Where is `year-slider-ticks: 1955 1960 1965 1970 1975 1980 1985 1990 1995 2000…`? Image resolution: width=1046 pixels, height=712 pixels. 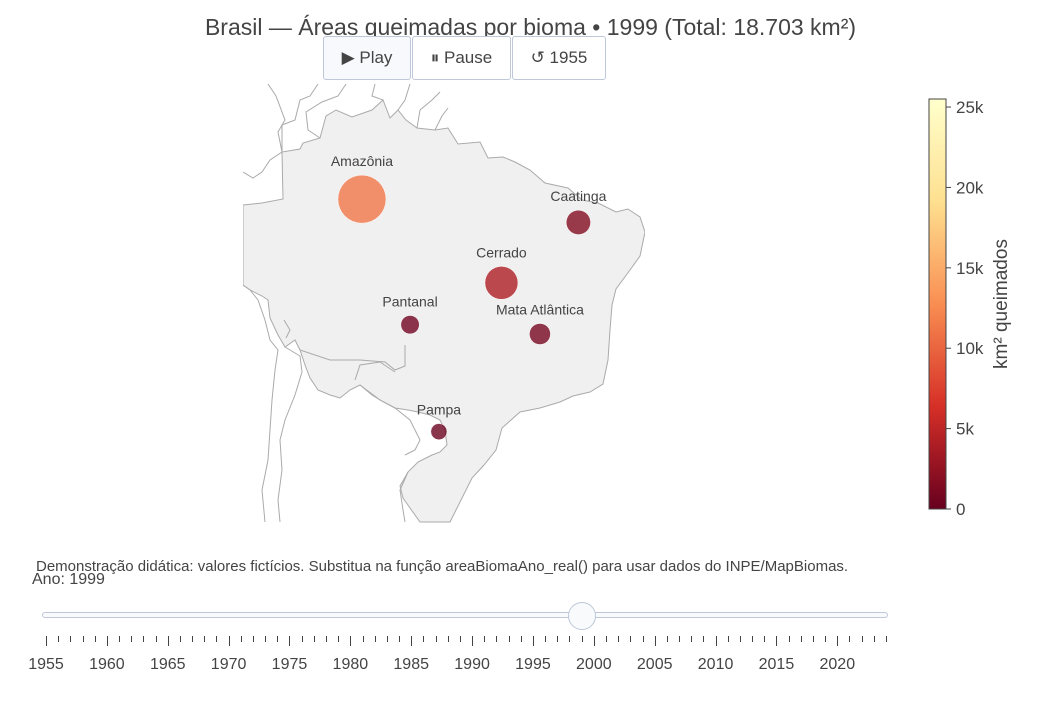 year-slider-ticks: 1955 1960 1965 1970 1975 1980 1985 1990 1995 2000… is located at coordinates (457, 654).